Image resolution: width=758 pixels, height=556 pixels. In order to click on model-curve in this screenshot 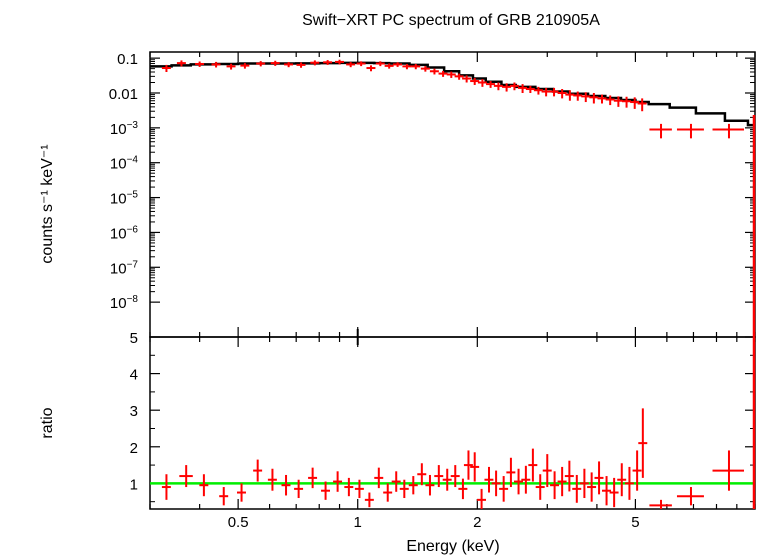, I will do `click(452, 94)`.